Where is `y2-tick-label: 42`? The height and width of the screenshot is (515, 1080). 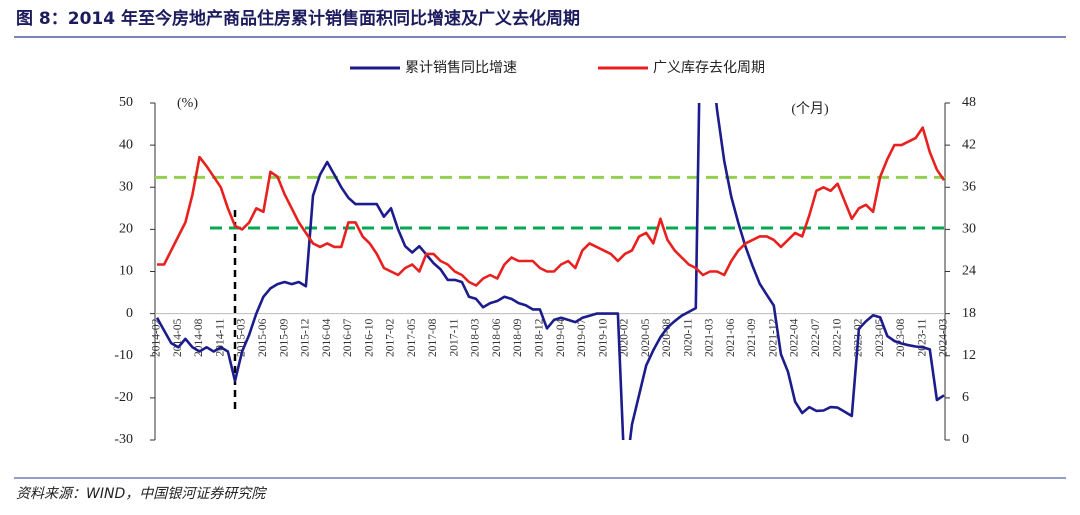
y2-tick-label: 42 is located at coordinates (969, 144).